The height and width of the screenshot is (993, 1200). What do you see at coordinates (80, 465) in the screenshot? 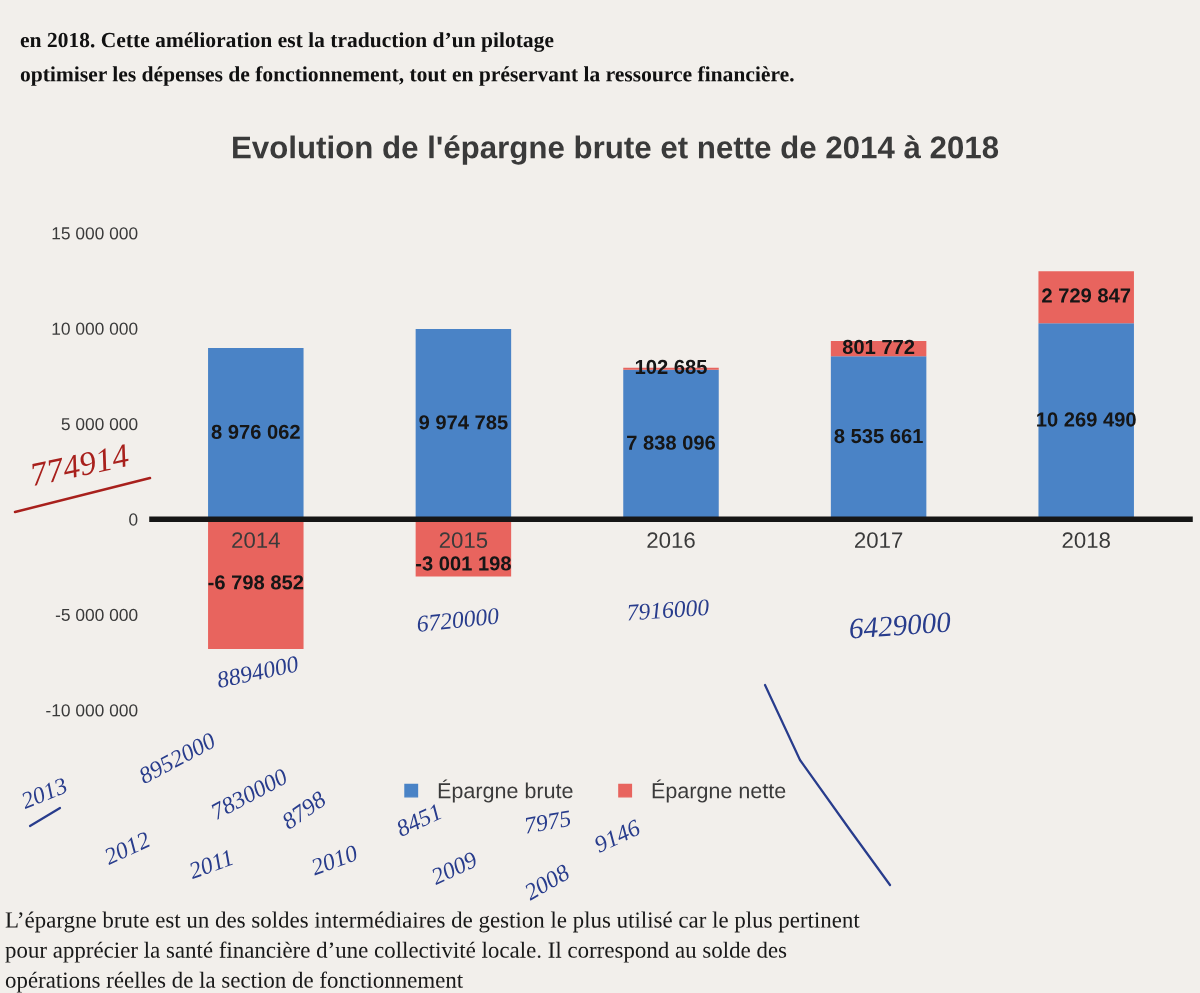
I see `text: 774914` at bounding box center [80, 465].